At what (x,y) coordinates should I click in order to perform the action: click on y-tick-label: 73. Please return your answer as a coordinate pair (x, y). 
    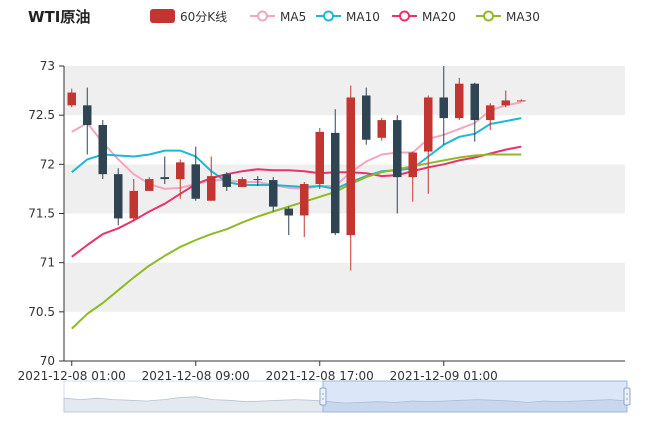
    Looking at the image, I should click on (47, 66).